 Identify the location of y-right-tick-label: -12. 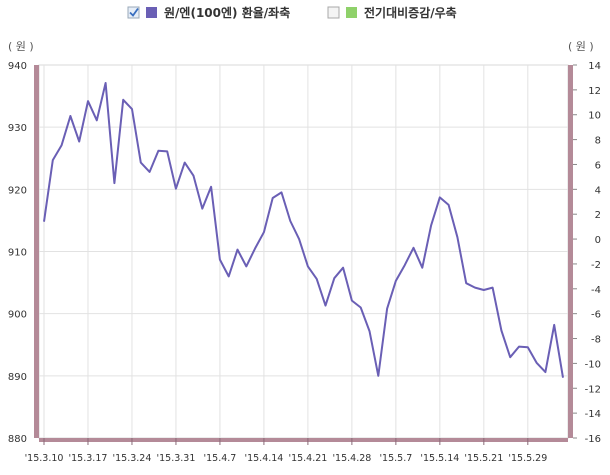
(593, 389).